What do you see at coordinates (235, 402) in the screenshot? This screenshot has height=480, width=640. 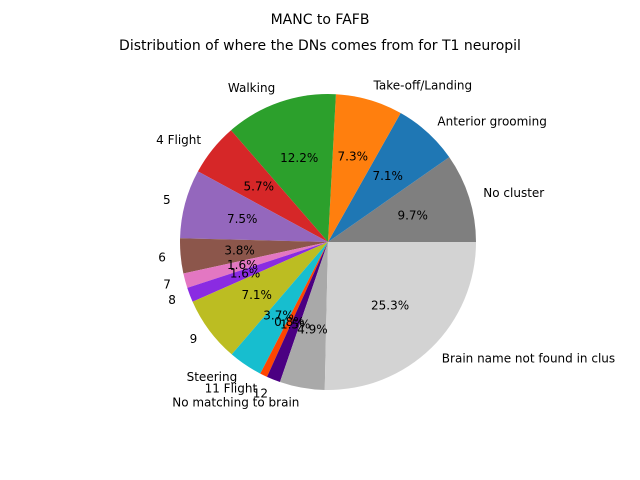 I see `slice-label-no-matching-to-brain: No matching to brain` at bounding box center [235, 402].